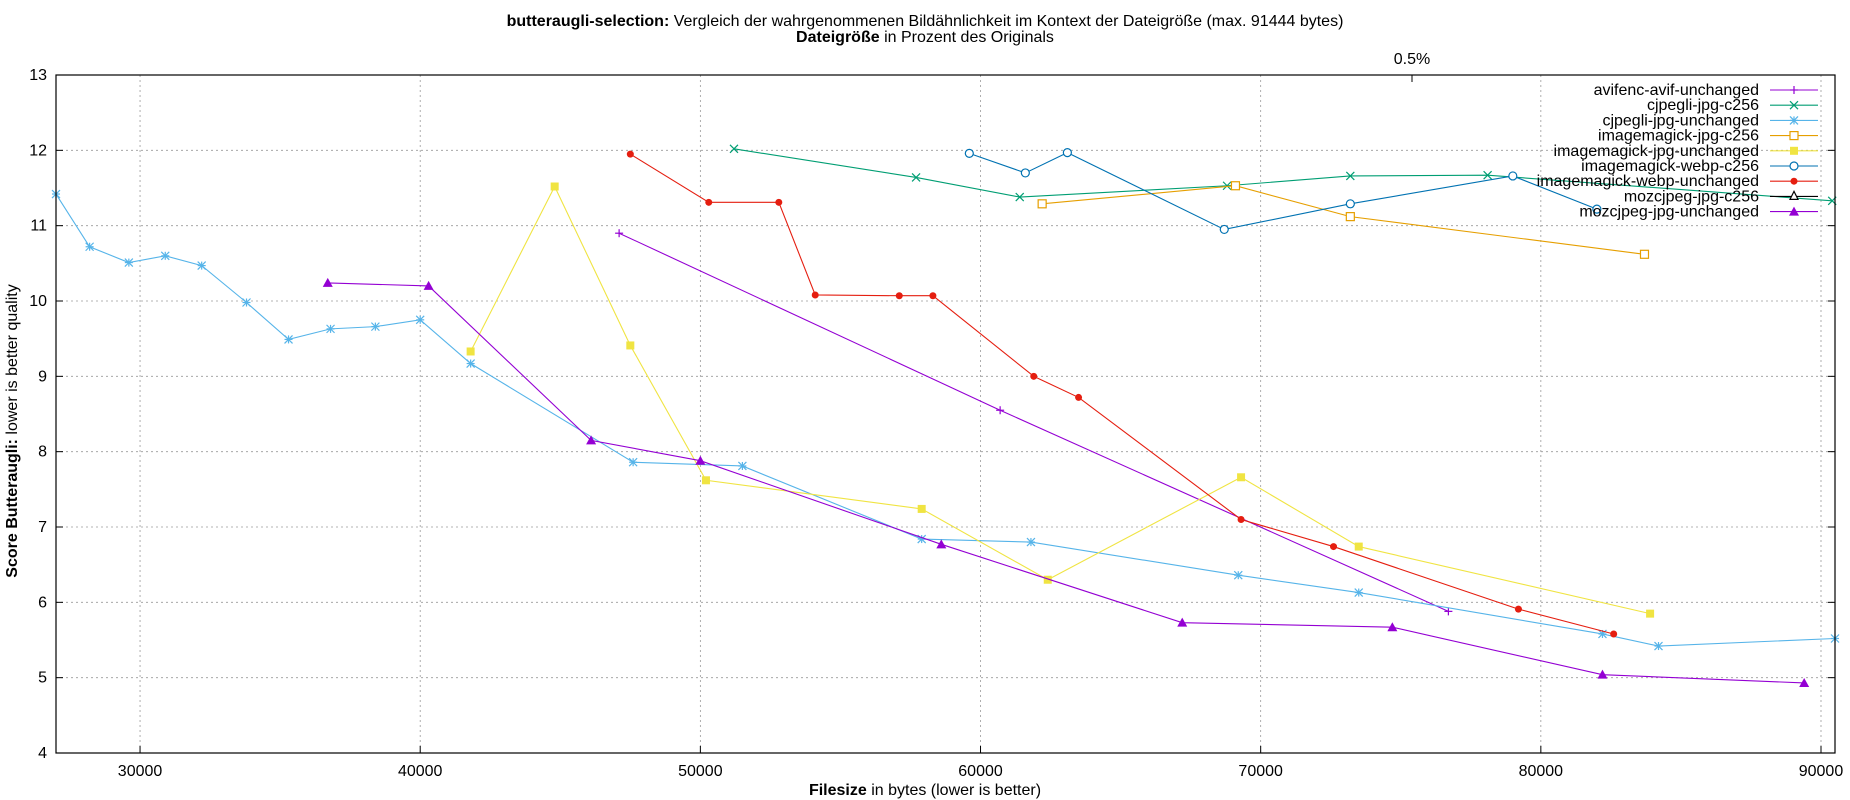 The height and width of the screenshot is (800, 1850). What do you see at coordinates (967, 37) in the screenshot?
I see `chart-title-line2-rest: in Prozent des Originals` at bounding box center [967, 37].